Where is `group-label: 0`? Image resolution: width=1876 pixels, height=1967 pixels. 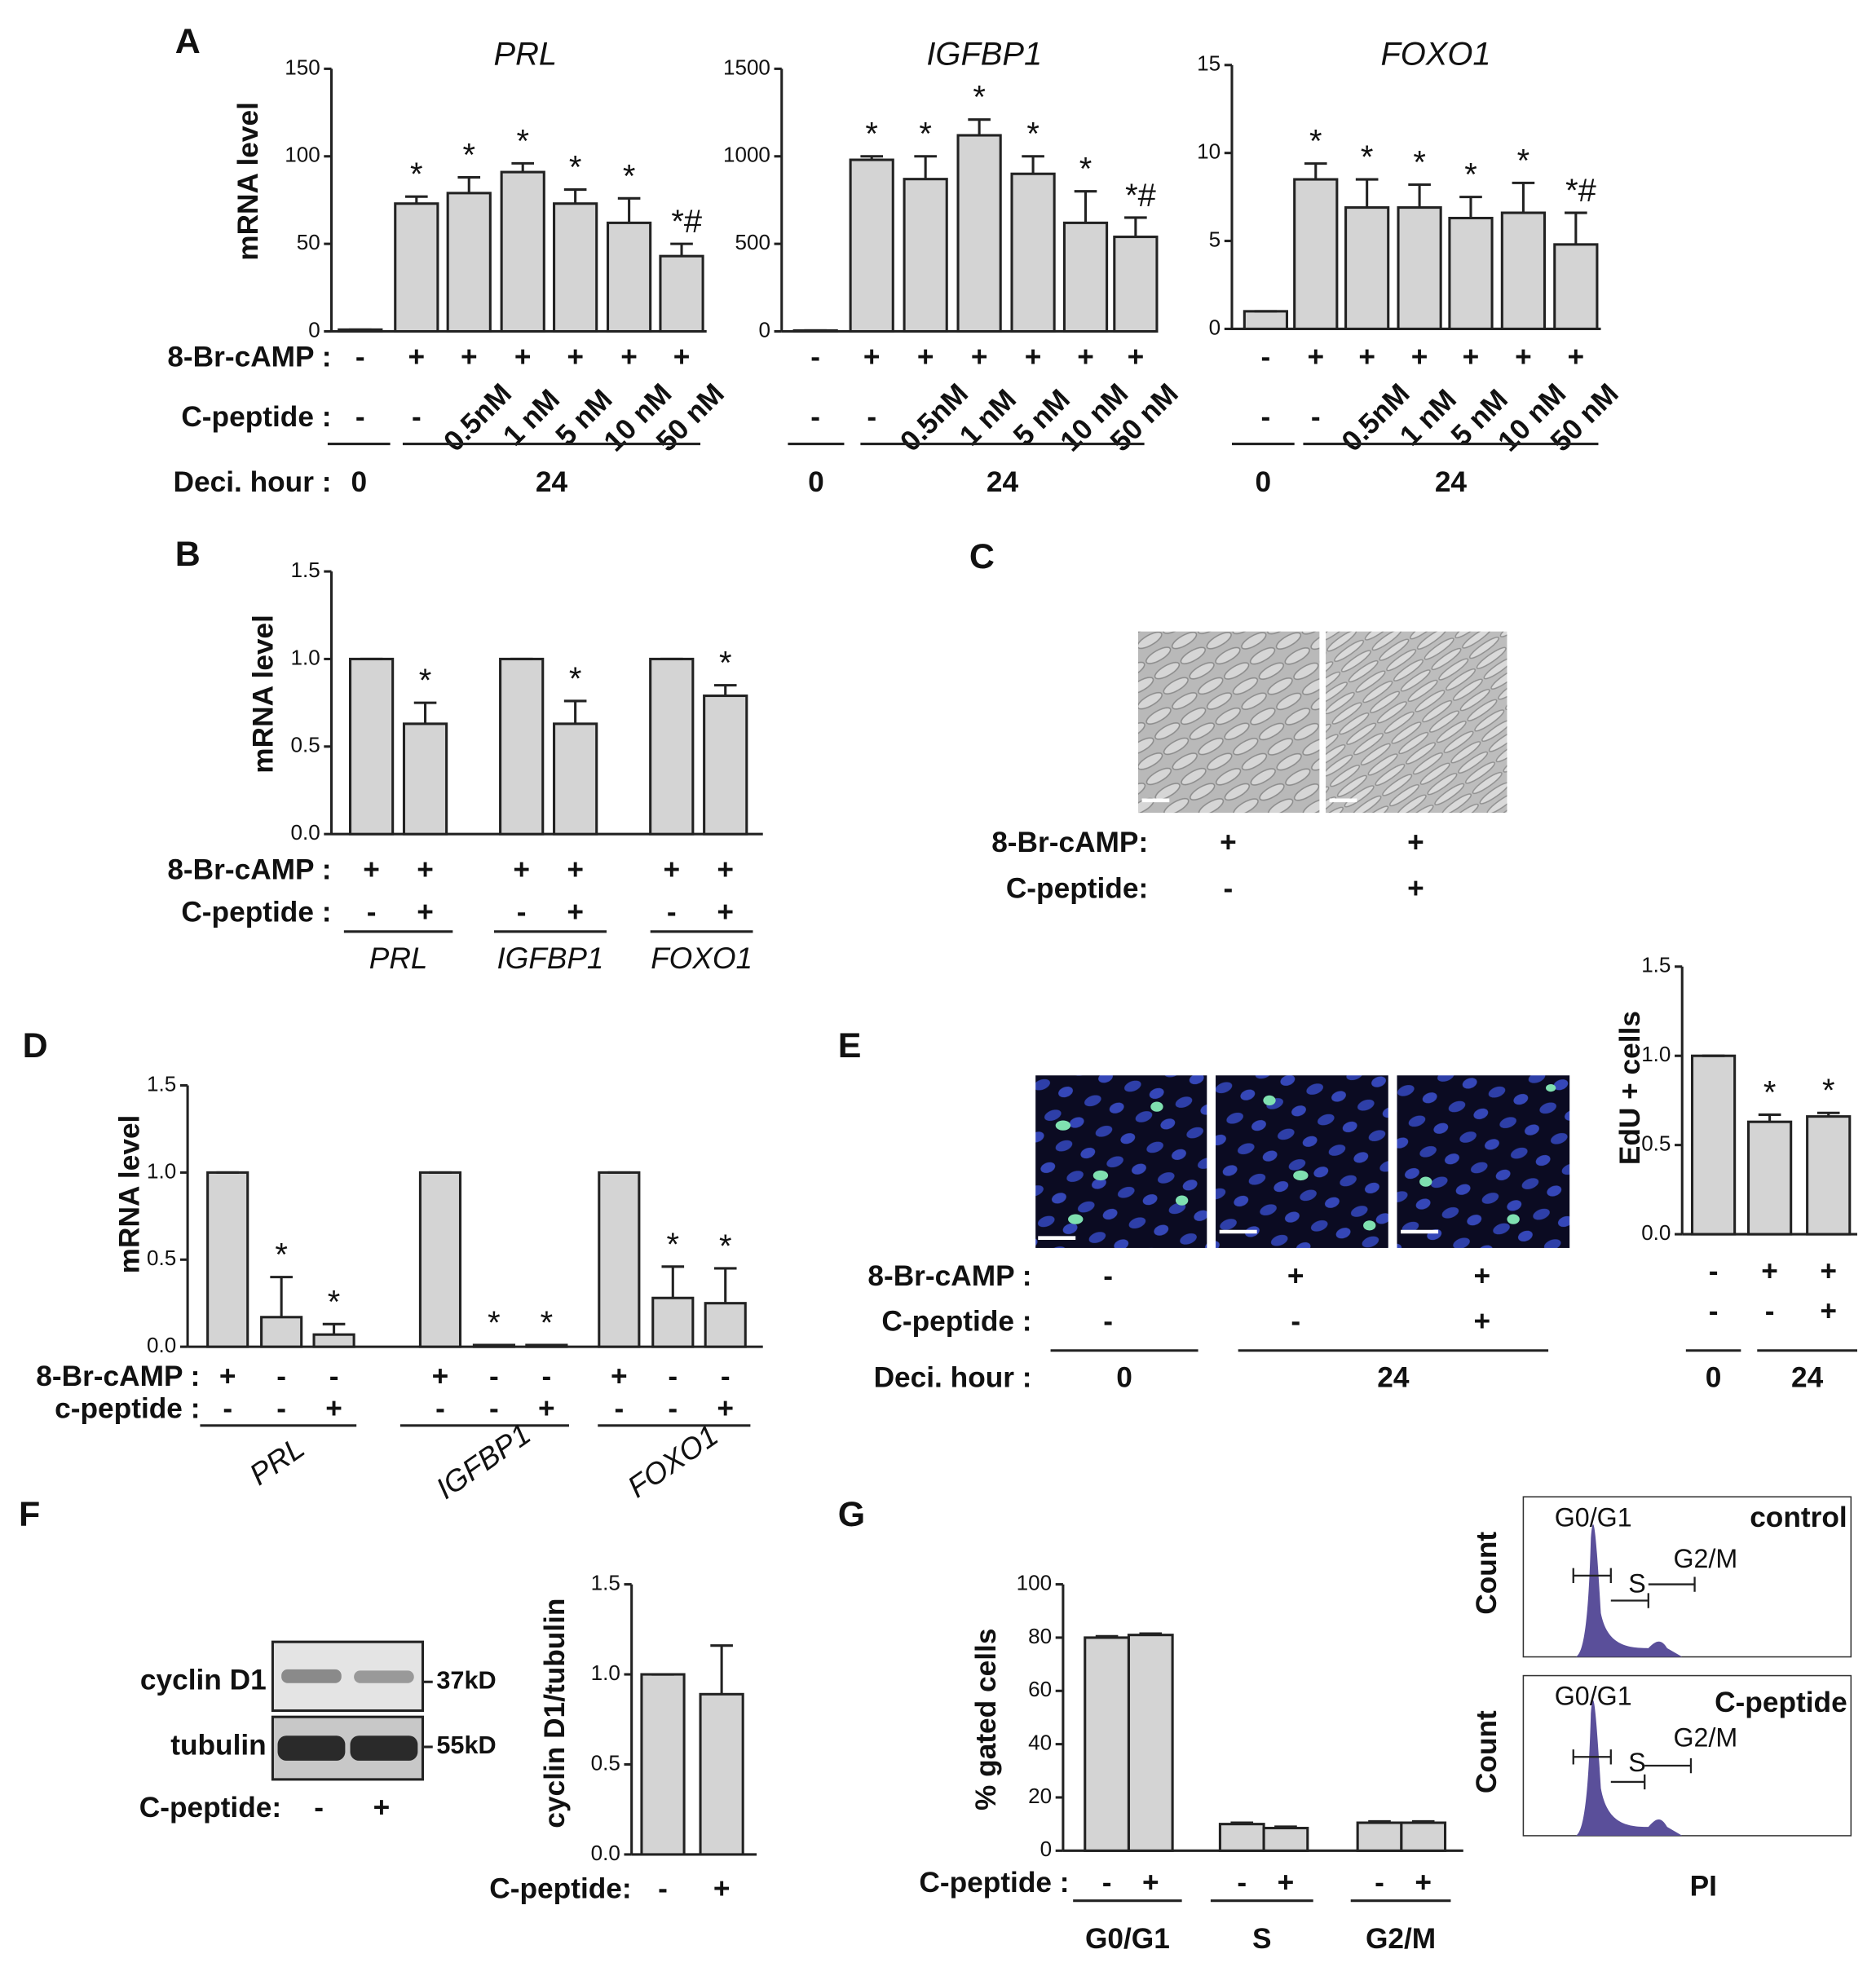 group-label: 0 is located at coordinates (1124, 1377).